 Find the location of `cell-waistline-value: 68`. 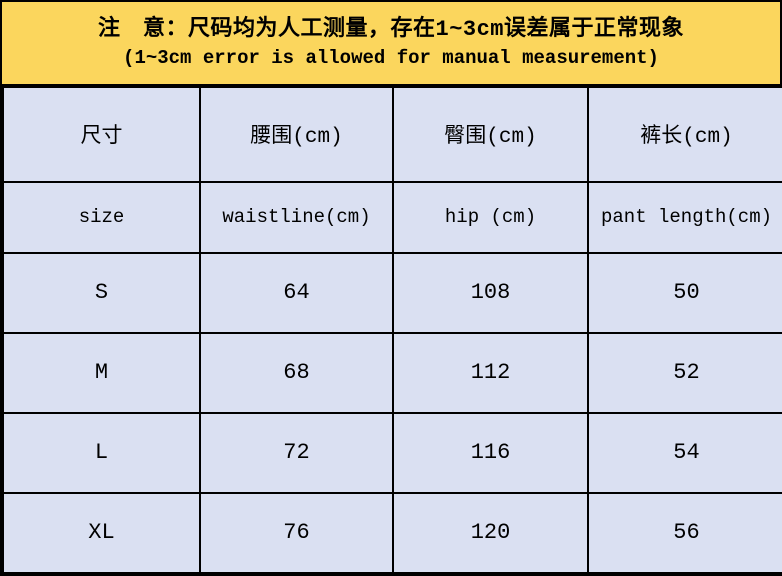

cell-waistline-value: 68 is located at coordinates (296, 372).